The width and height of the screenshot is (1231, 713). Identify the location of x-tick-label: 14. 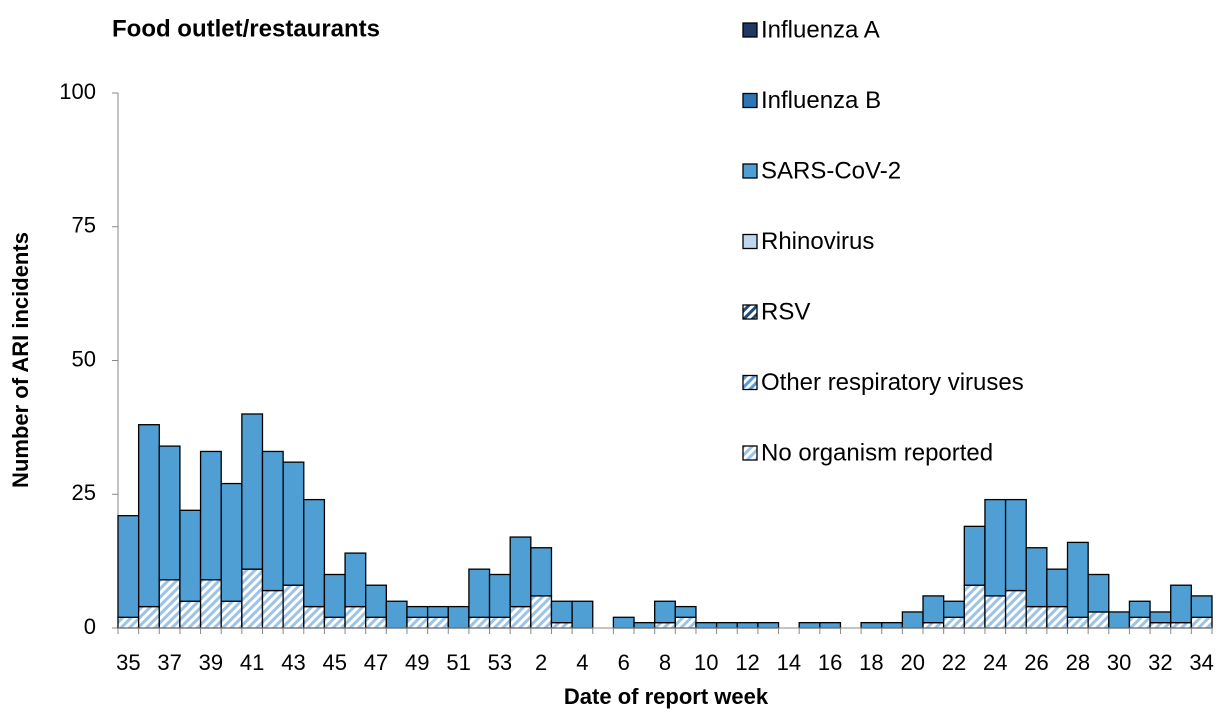
(789, 662).